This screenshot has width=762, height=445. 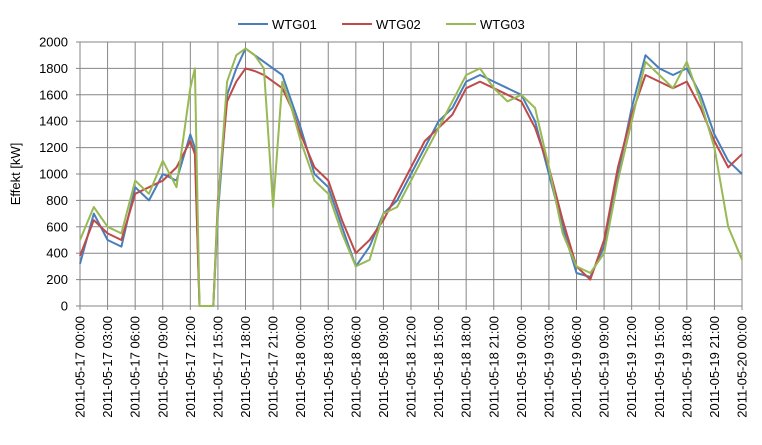 I want to click on y-tick-label: 200, so click(x=57, y=279).